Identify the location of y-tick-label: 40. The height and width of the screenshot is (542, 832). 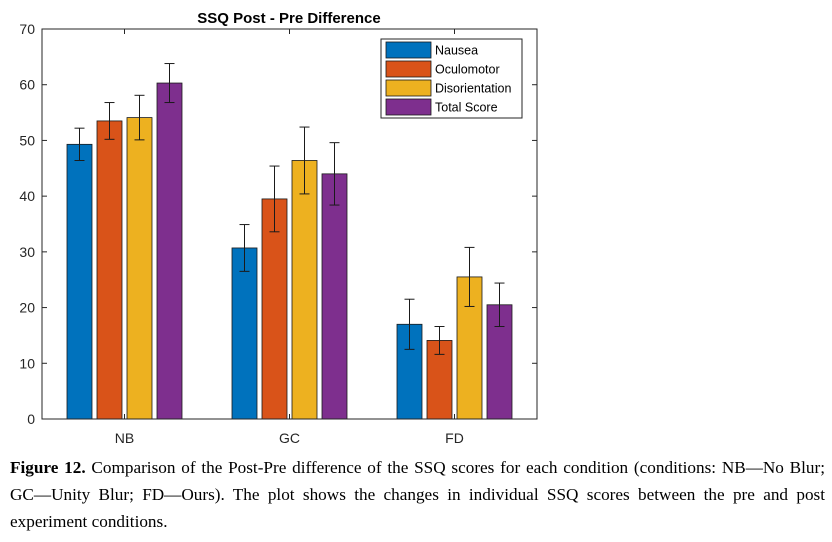
(27, 196).